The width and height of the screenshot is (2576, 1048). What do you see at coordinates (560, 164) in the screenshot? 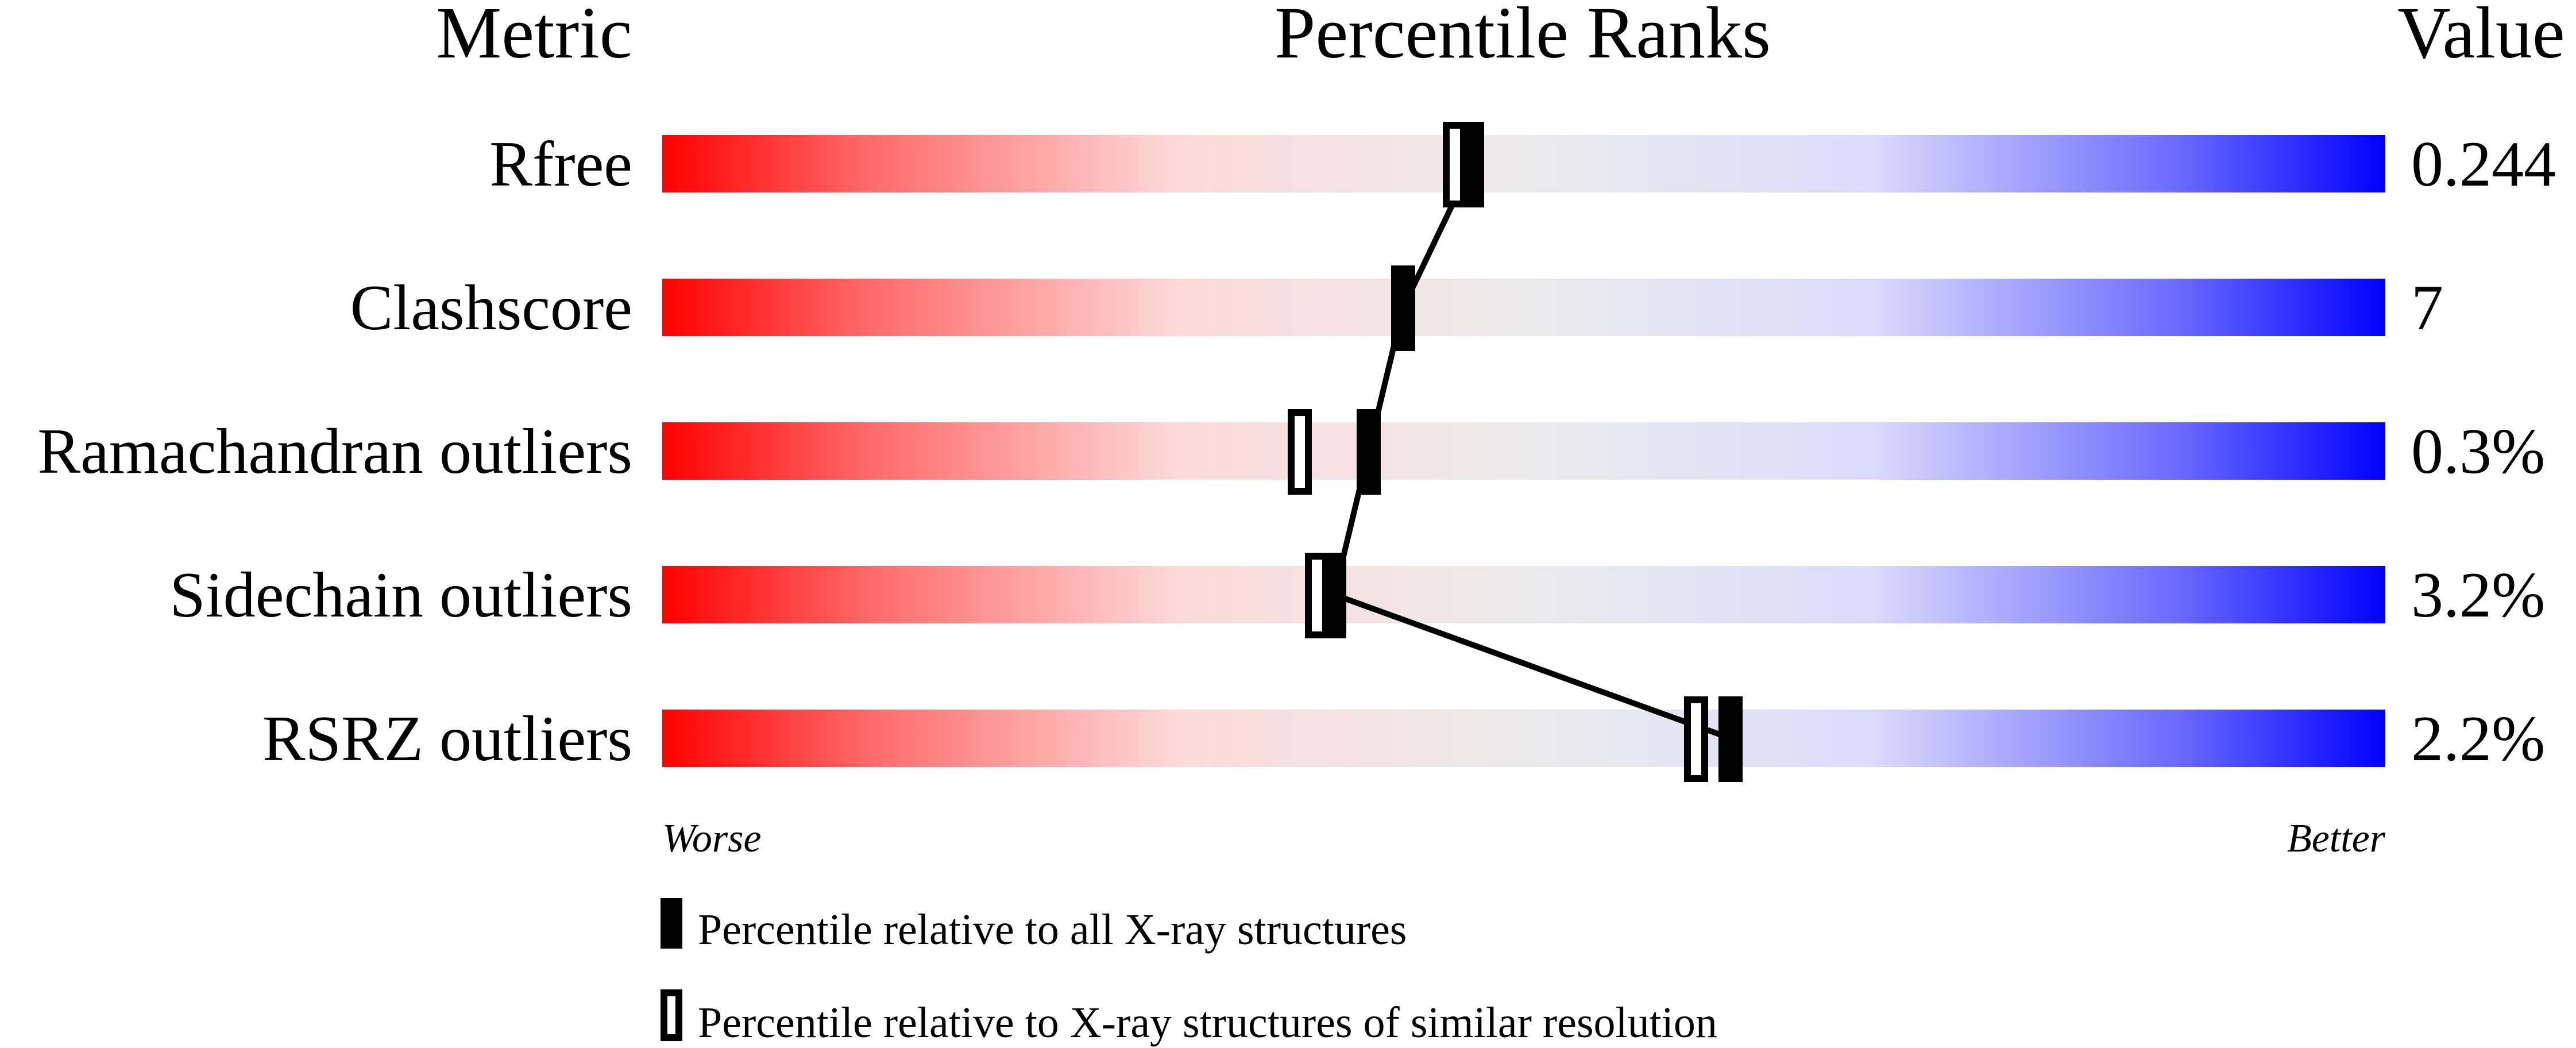
I see `metric-label: Rfree` at bounding box center [560, 164].